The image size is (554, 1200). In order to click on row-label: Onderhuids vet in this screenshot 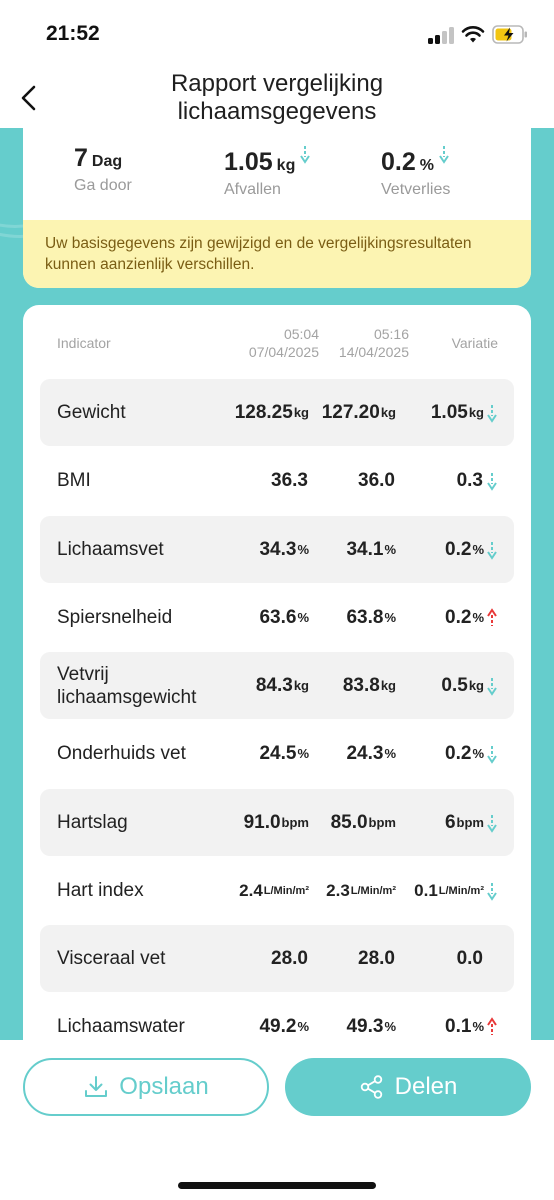, I will do `click(121, 753)`.